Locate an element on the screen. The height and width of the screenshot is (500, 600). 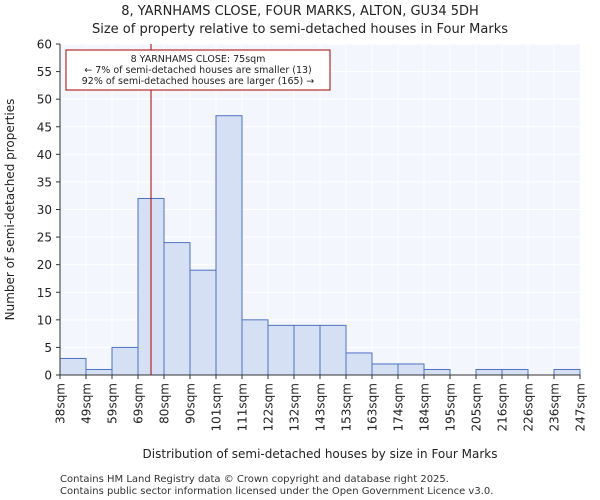
annotation-title: 8 YARNHAMS CLOSE: 75sqm is located at coordinates (198, 59).